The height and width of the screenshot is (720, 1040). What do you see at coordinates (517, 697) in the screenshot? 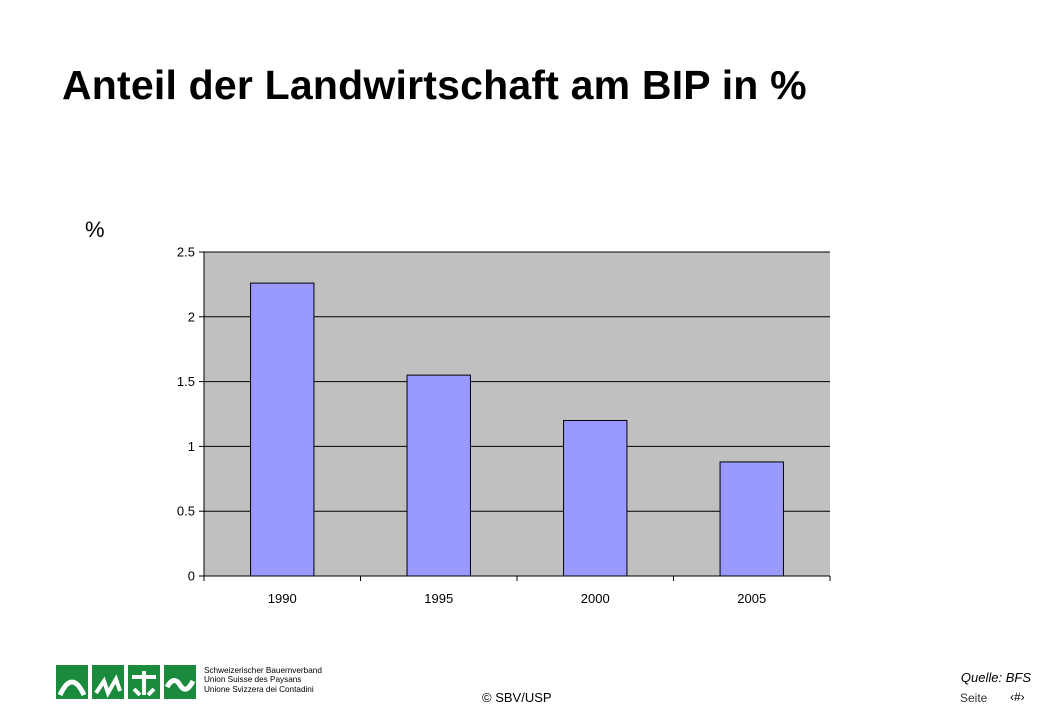
I see `copyright-text: © SBV/USP` at bounding box center [517, 697].